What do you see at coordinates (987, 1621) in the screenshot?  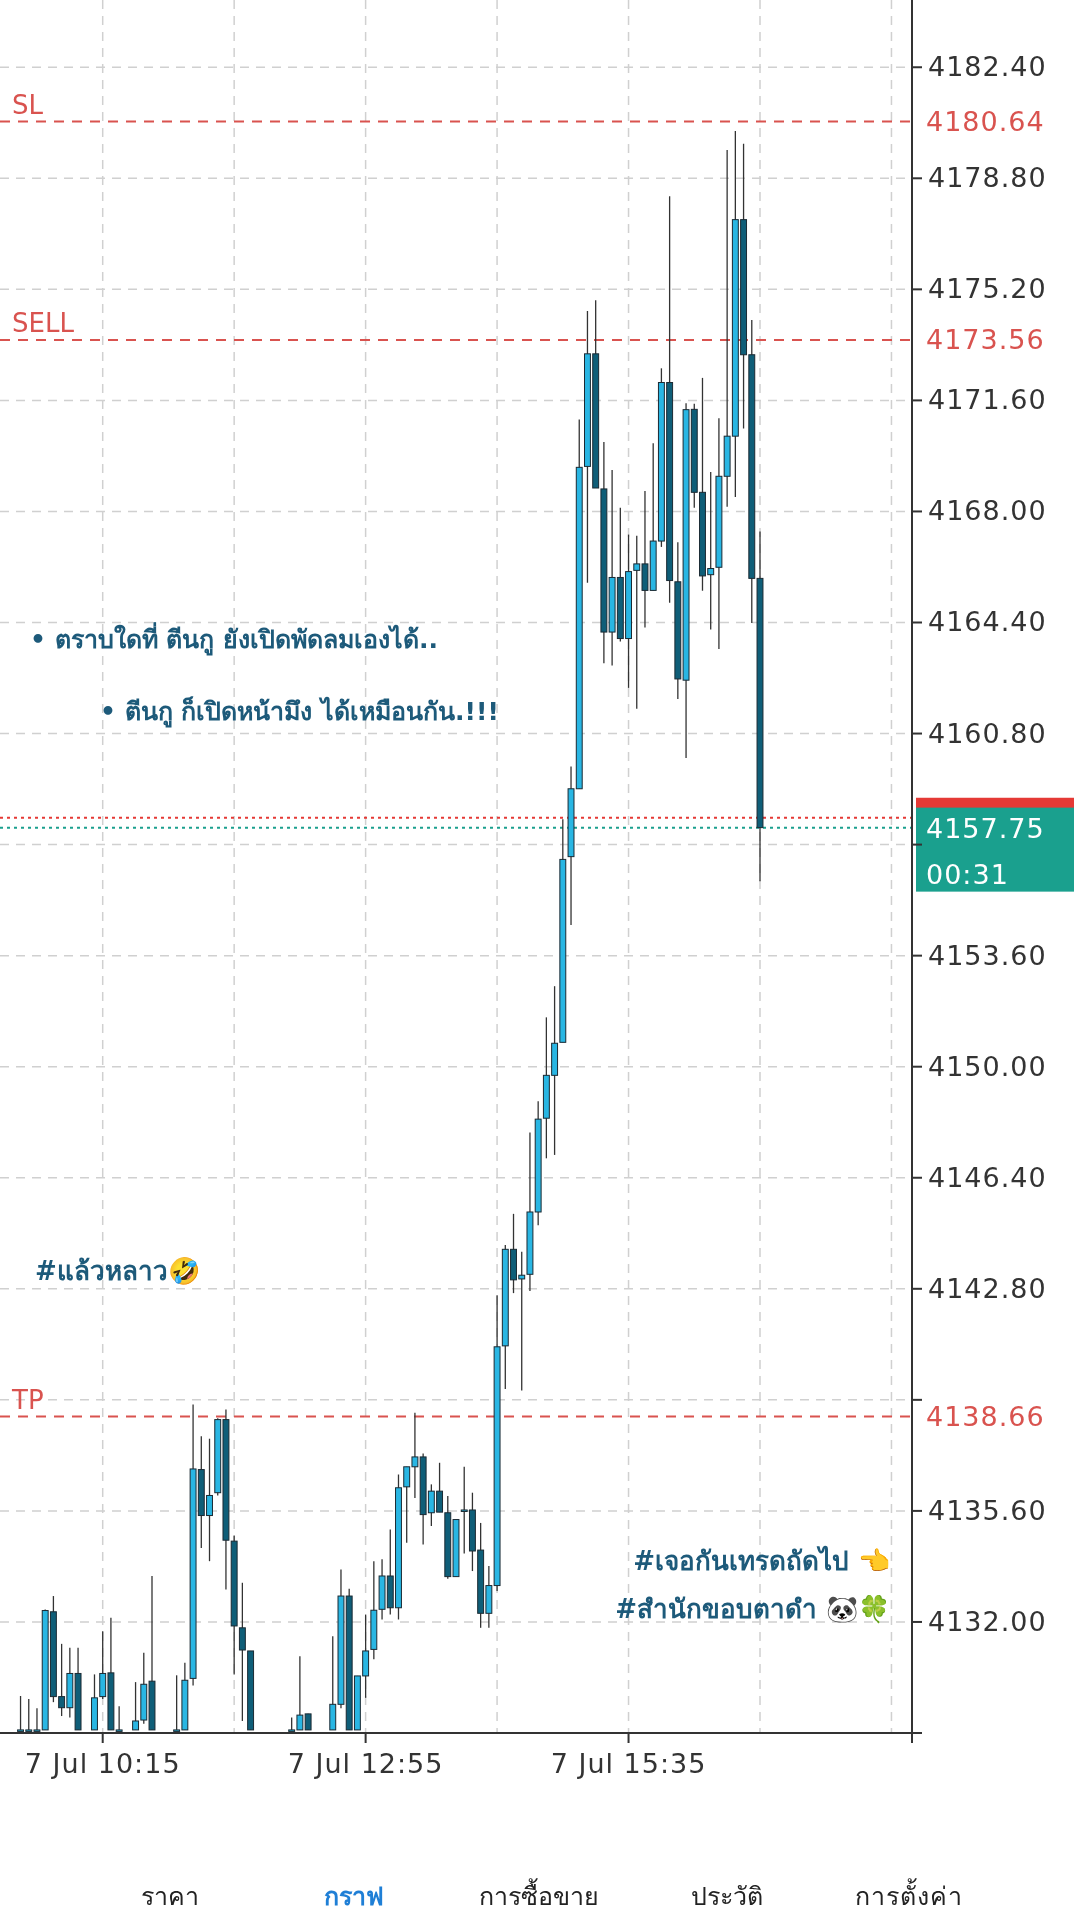 I see `y-tick-label: 4132.00` at bounding box center [987, 1621].